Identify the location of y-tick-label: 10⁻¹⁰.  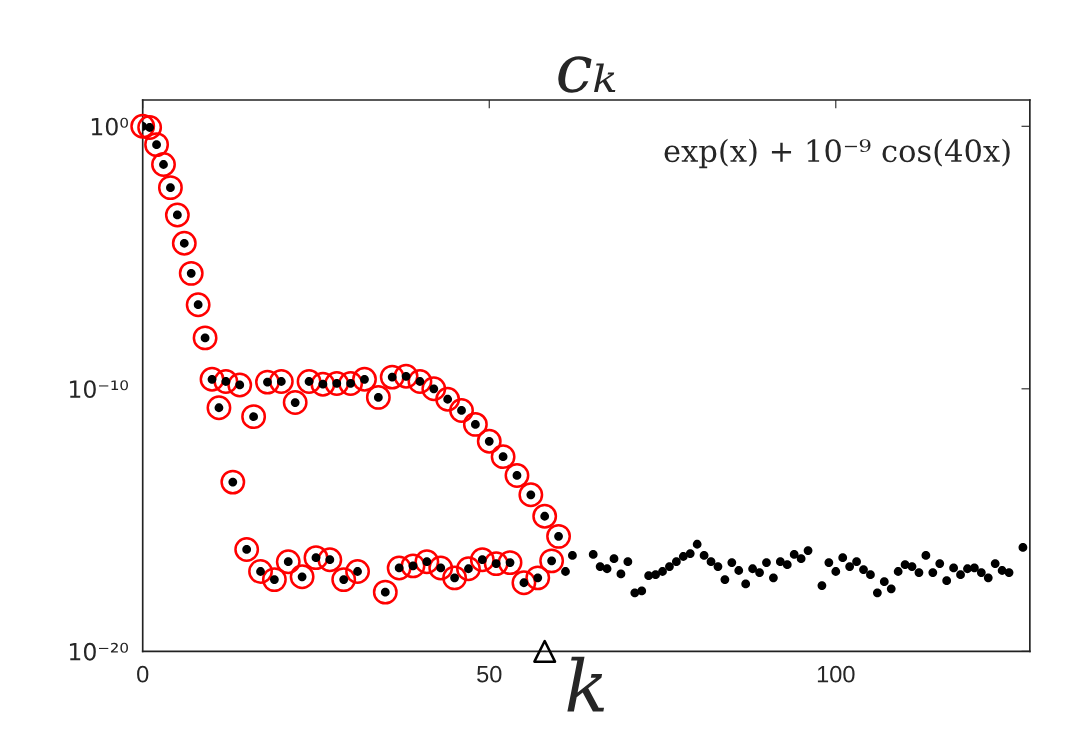
(98, 389).